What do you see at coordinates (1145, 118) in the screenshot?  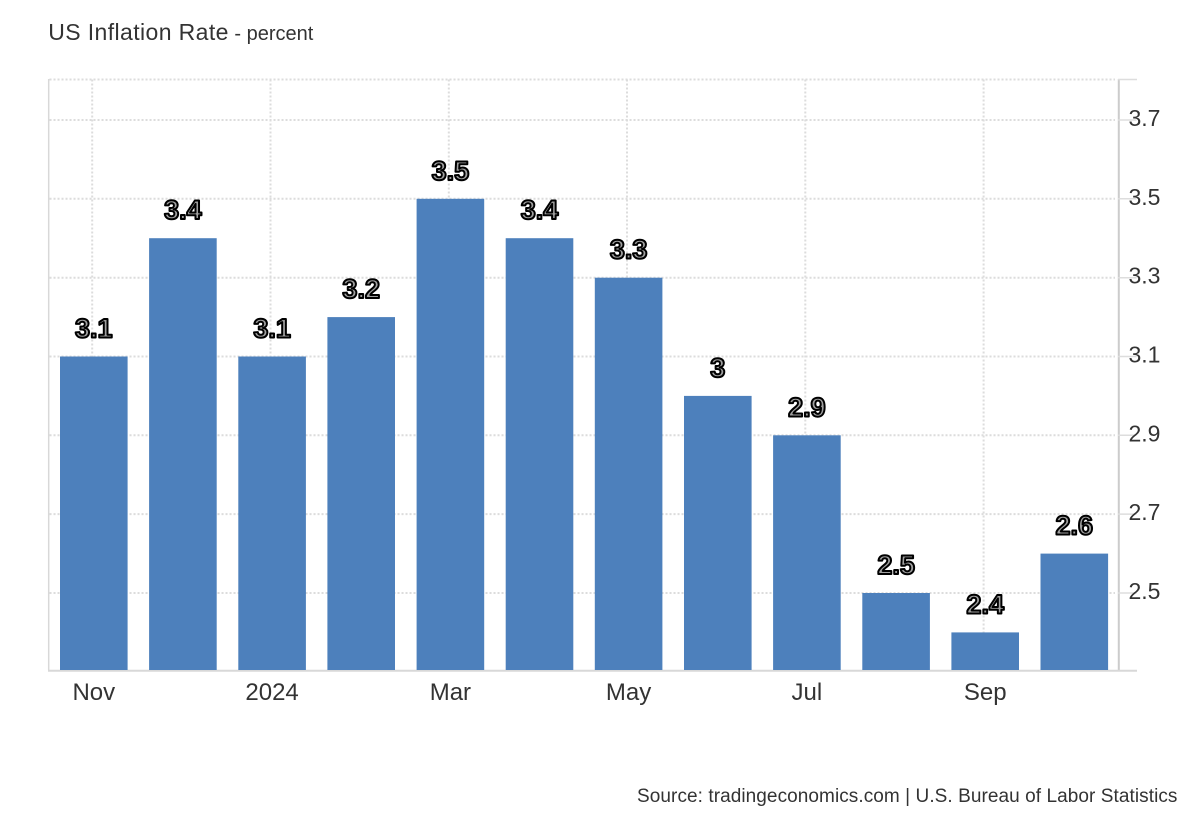 I see `svg-text: 3.7` at bounding box center [1145, 118].